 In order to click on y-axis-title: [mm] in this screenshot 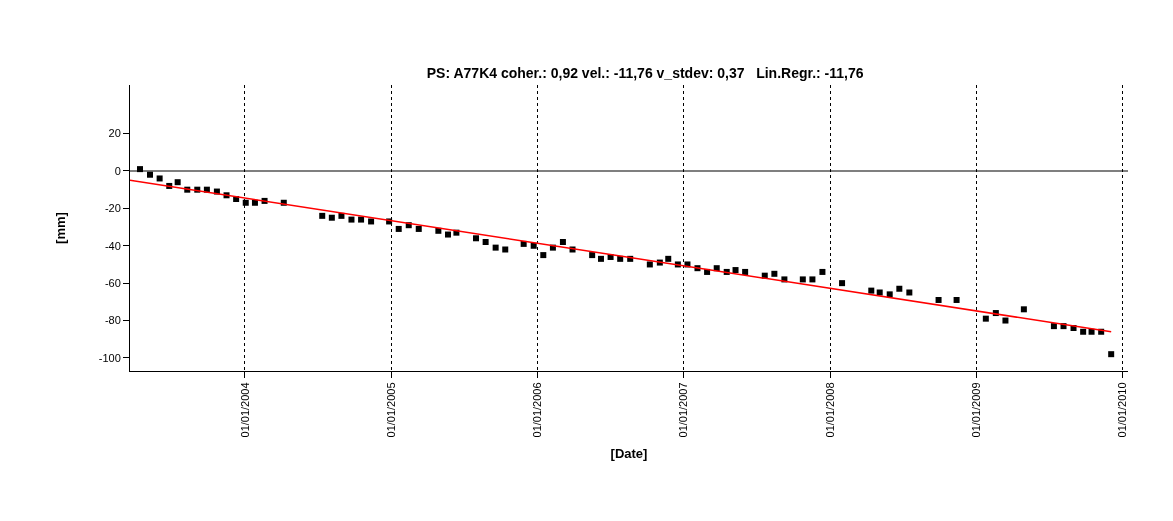, I will do `click(60, 228)`.